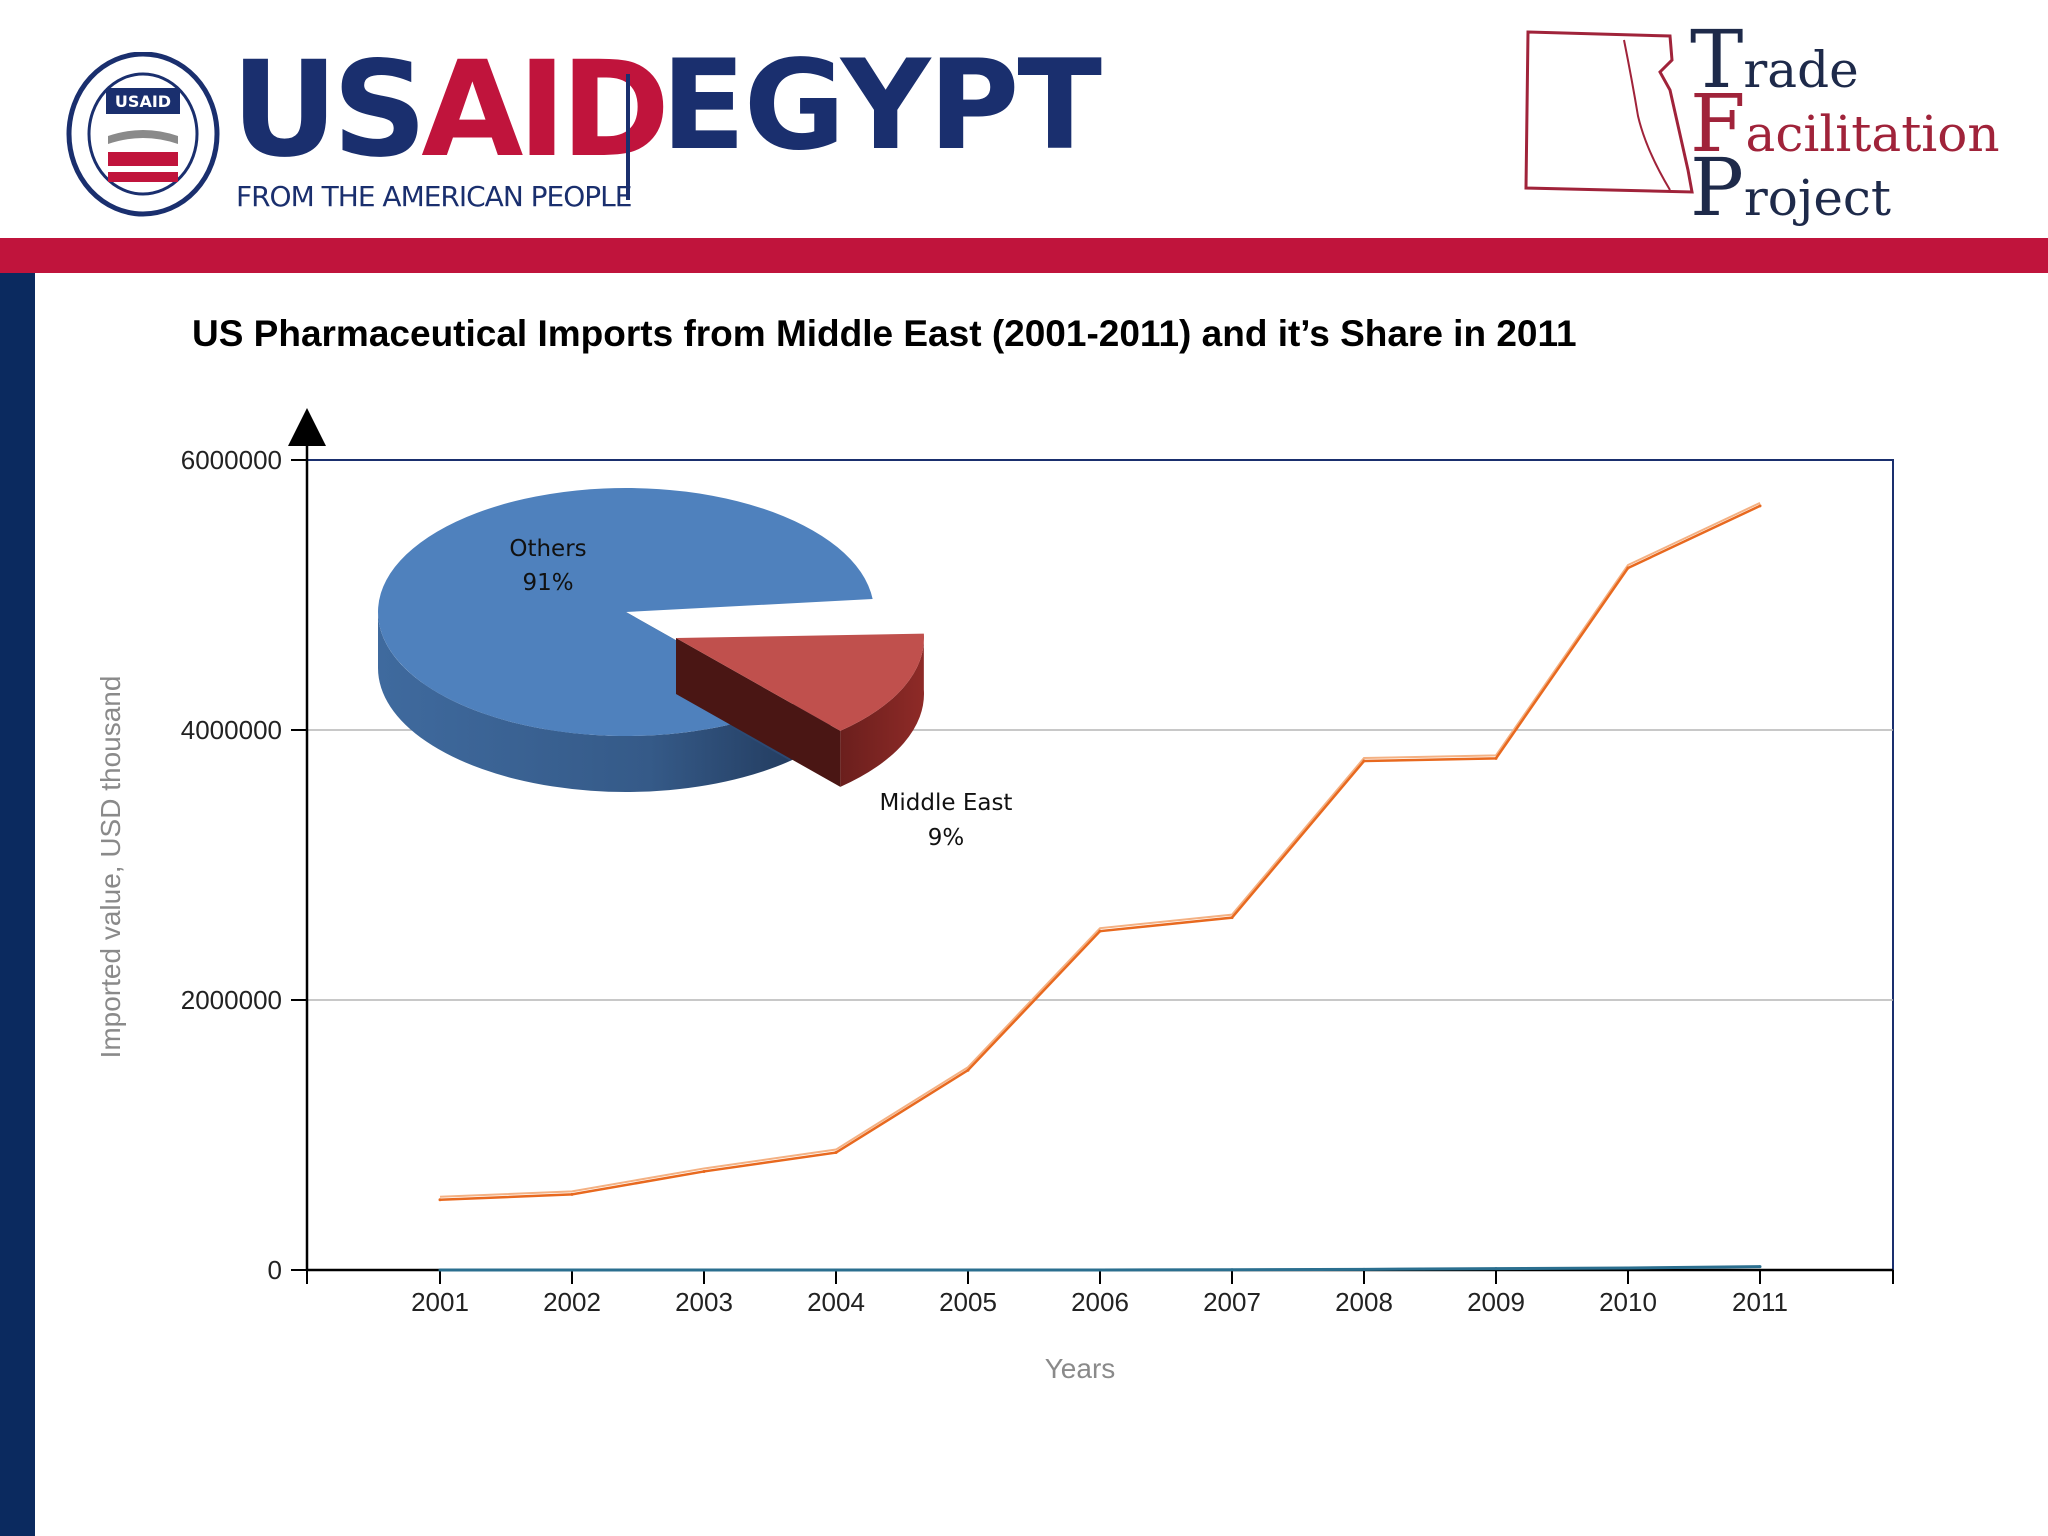 The height and width of the screenshot is (1536, 2048). I want to click on tfp-line-facilitation: Facilitation, so click(1845, 124).